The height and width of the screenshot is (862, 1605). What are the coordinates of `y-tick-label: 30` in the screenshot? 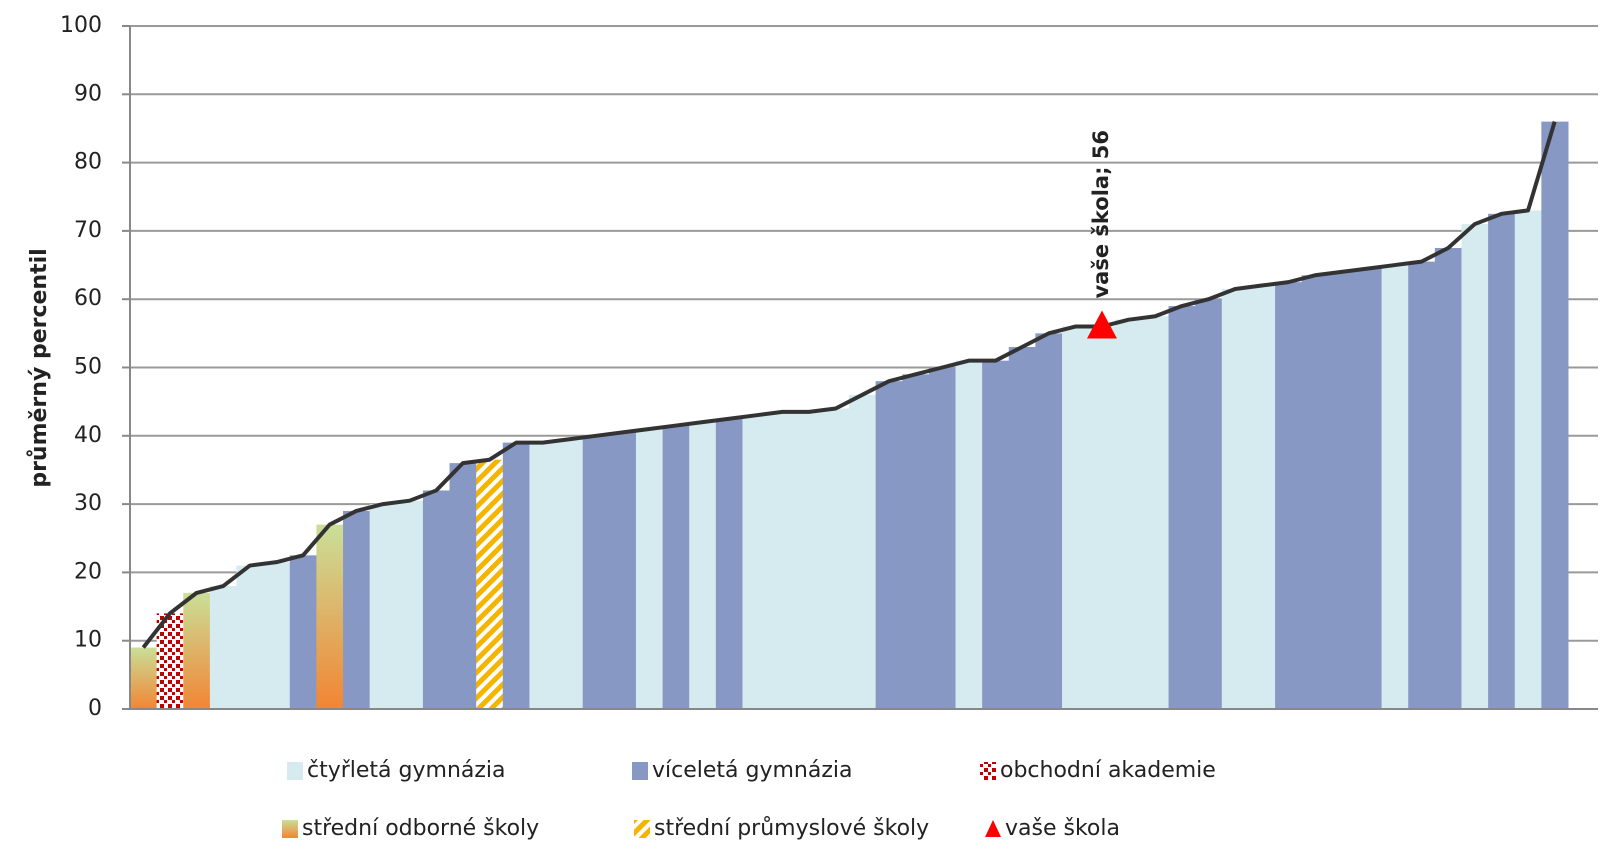 It's located at (88, 503).